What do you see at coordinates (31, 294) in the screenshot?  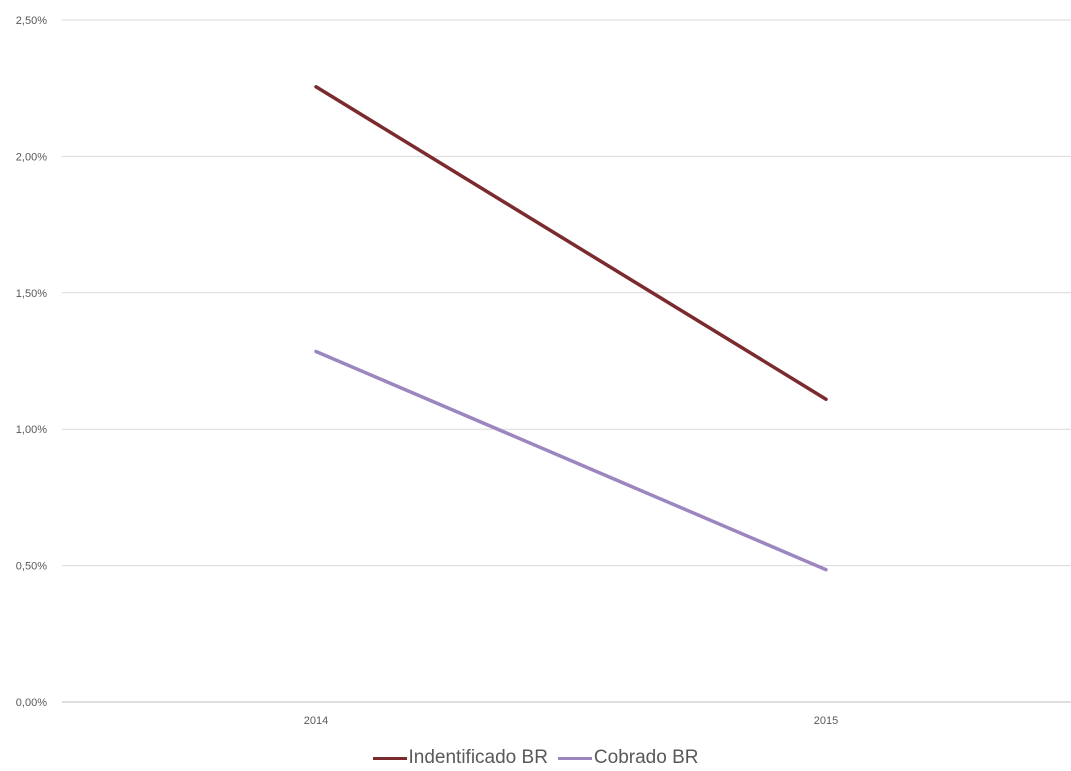 I see `y-tick-label: 1,50%` at bounding box center [31, 294].